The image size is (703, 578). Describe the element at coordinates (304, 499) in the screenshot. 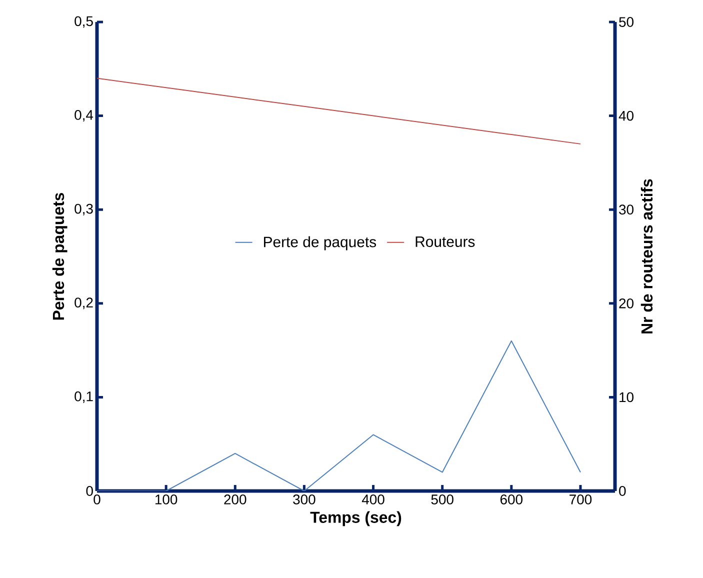

I see `x-tick-label: 300` at that location.